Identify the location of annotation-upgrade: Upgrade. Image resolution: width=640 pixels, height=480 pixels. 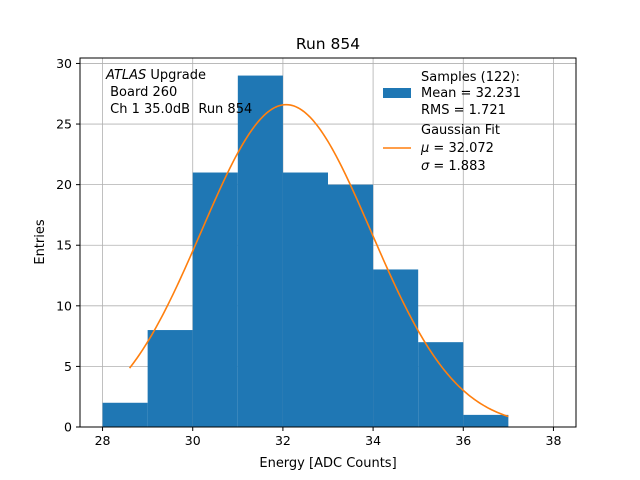
(176, 75).